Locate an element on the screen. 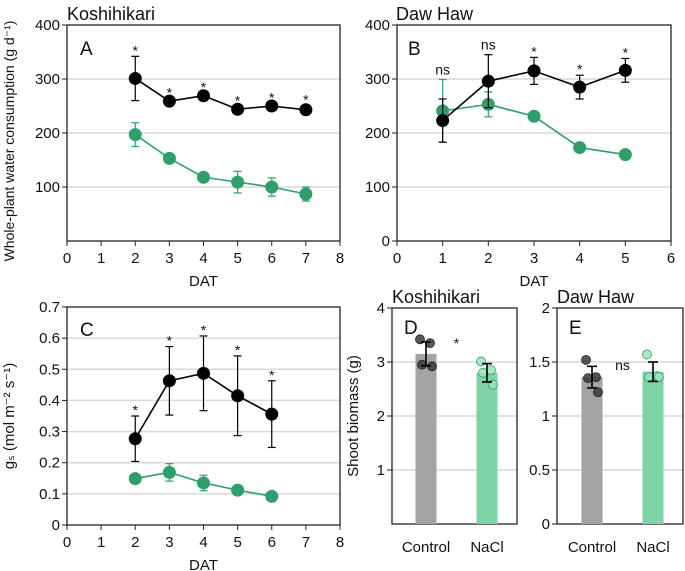  series-line is located at coordinates (220, 164).